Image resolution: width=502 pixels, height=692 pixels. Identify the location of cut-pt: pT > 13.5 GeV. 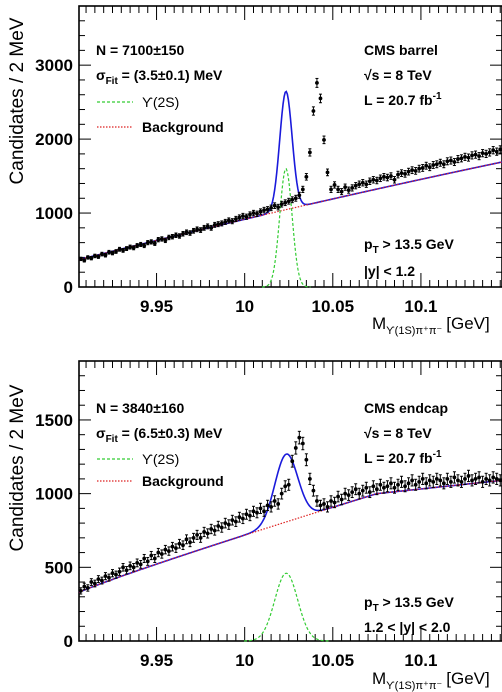
(409, 246).